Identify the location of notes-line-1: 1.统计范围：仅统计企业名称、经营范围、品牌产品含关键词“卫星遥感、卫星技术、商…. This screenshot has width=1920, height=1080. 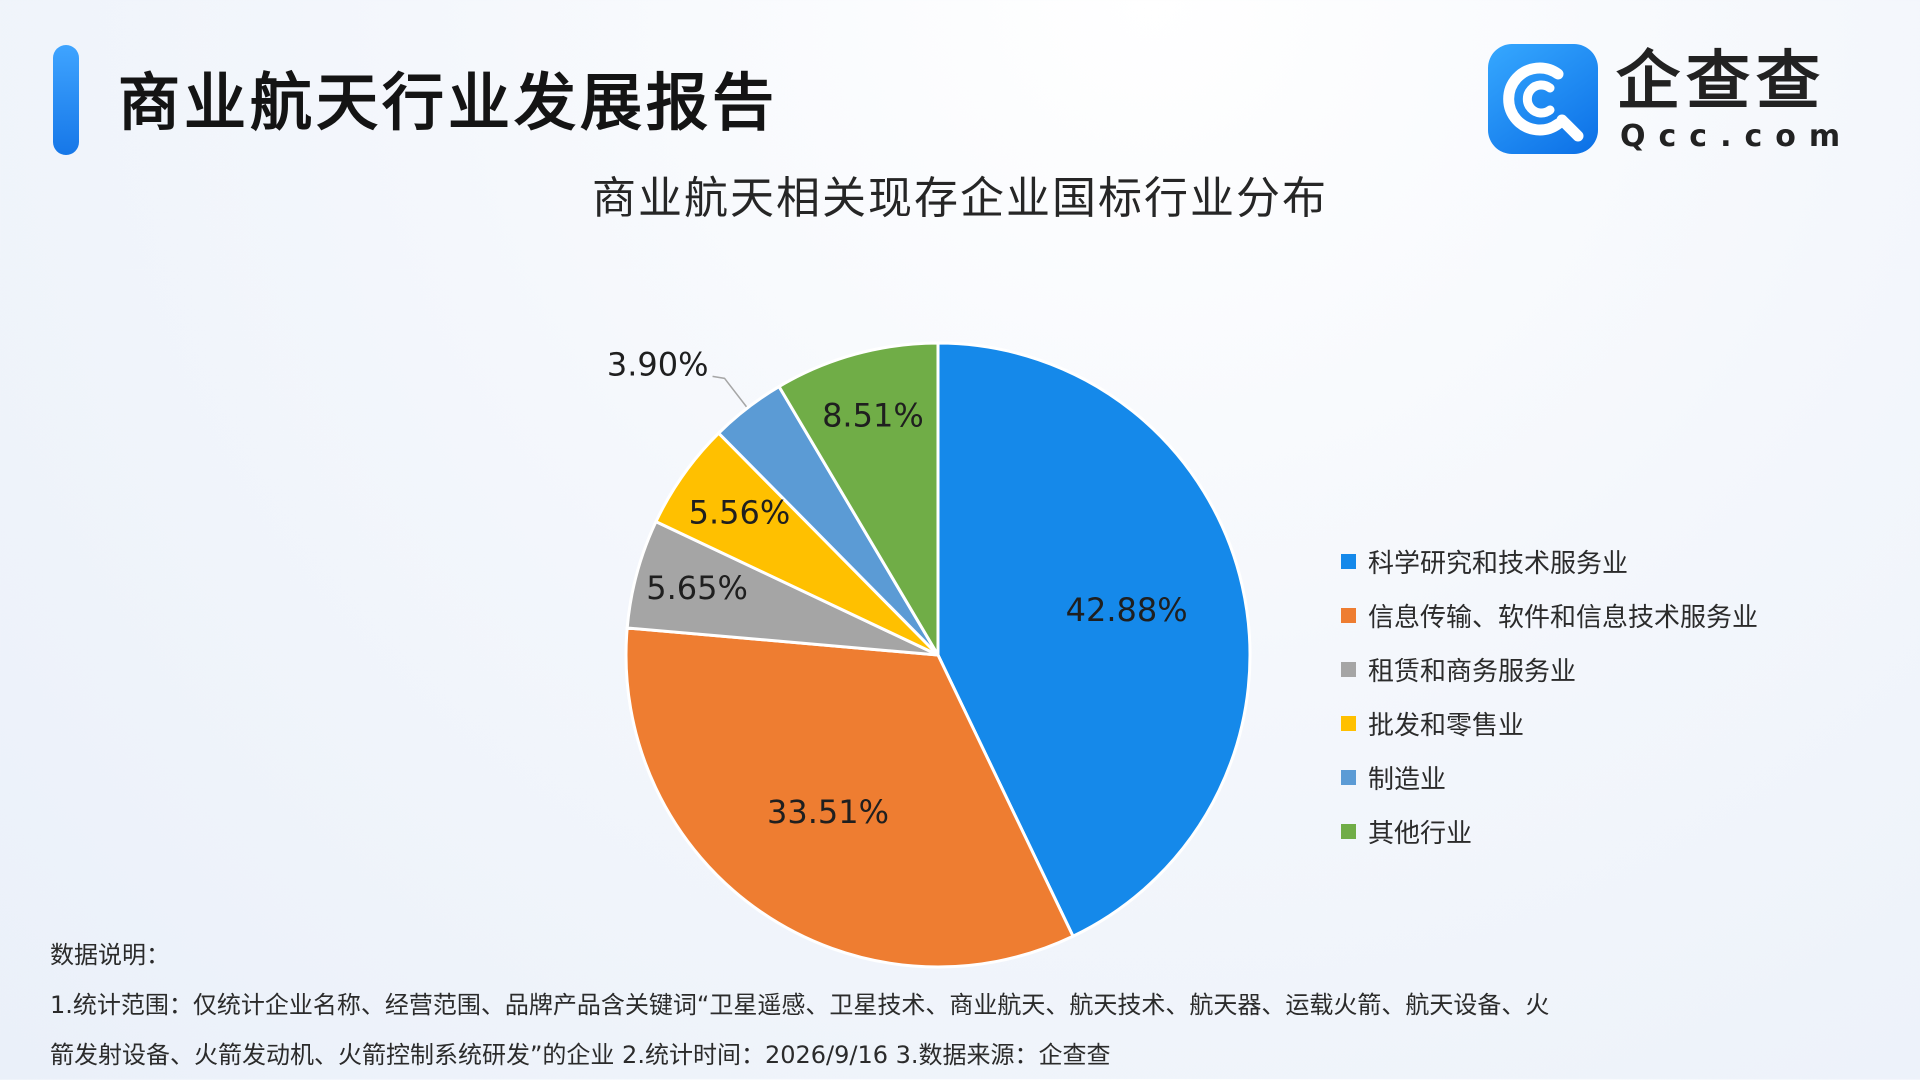
(800, 1005).